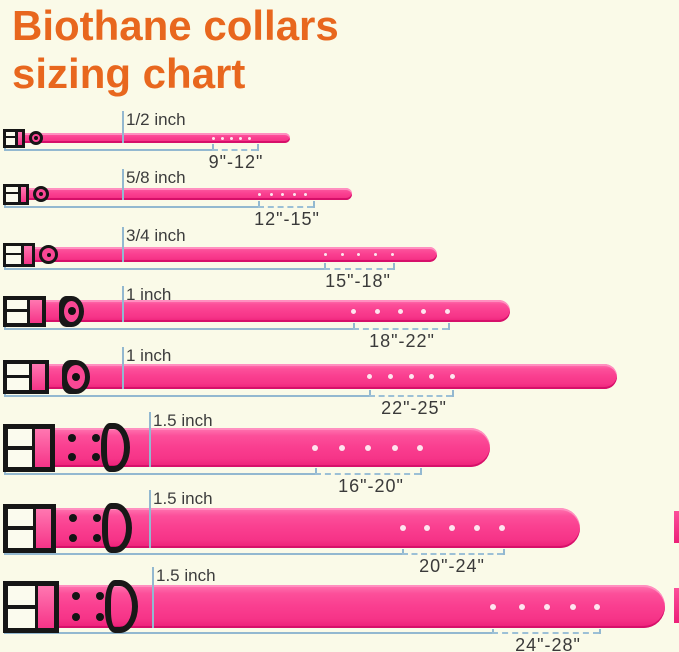 The width and height of the screenshot is (679, 652). What do you see at coordinates (358, 281) in the screenshot?
I see `collar-size-label: 15"-18"` at bounding box center [358, 281].